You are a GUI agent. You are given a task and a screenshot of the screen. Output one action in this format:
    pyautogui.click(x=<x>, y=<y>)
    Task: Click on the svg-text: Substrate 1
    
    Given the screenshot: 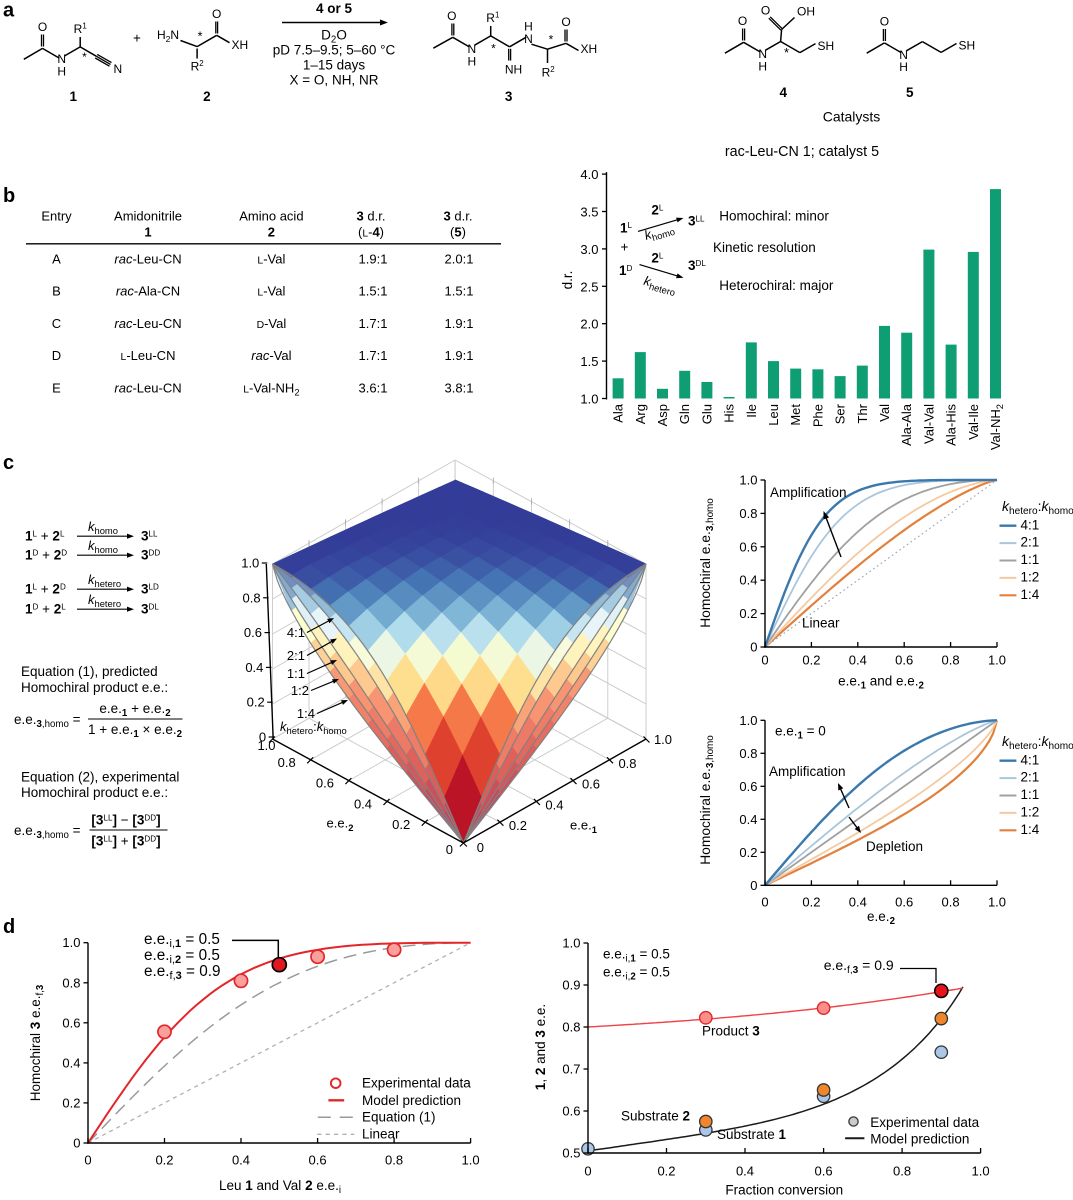 What is the action you would take?
    pyautogui.click(x=752, y=1134)
    